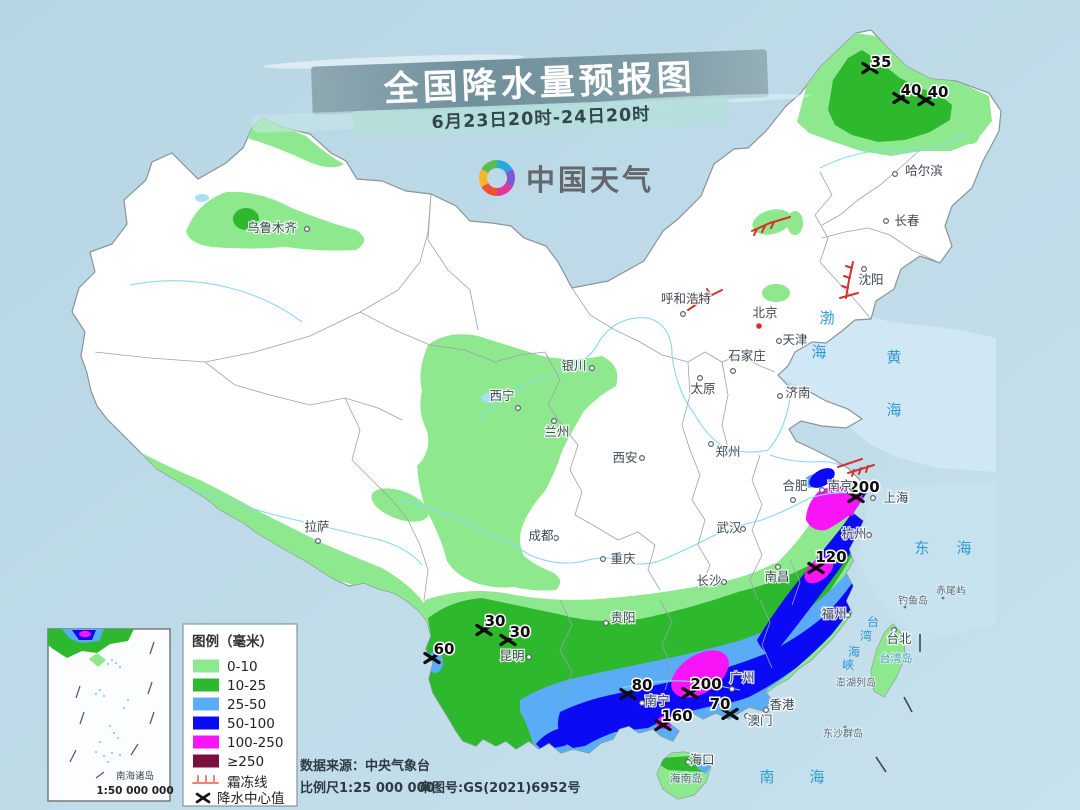  Describe the element at coordinates (913, 600) in the screenshot. I see `island-label: 钓鱼岛` at that location.